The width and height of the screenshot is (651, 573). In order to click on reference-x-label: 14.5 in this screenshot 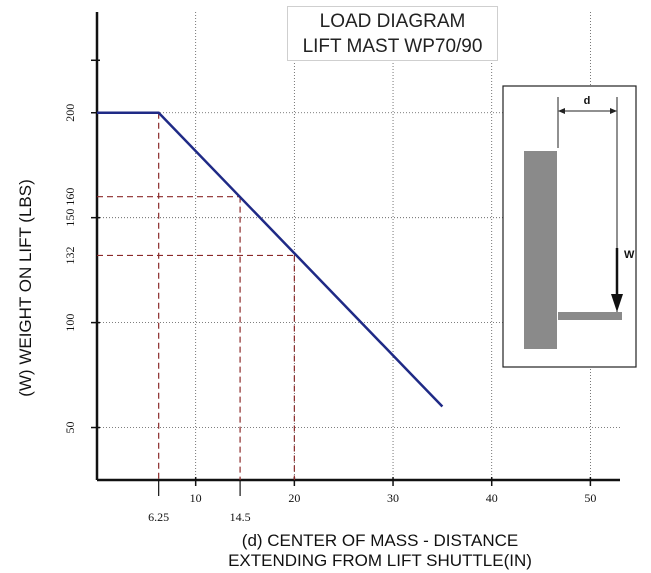, I will do `click(240, 517)`.